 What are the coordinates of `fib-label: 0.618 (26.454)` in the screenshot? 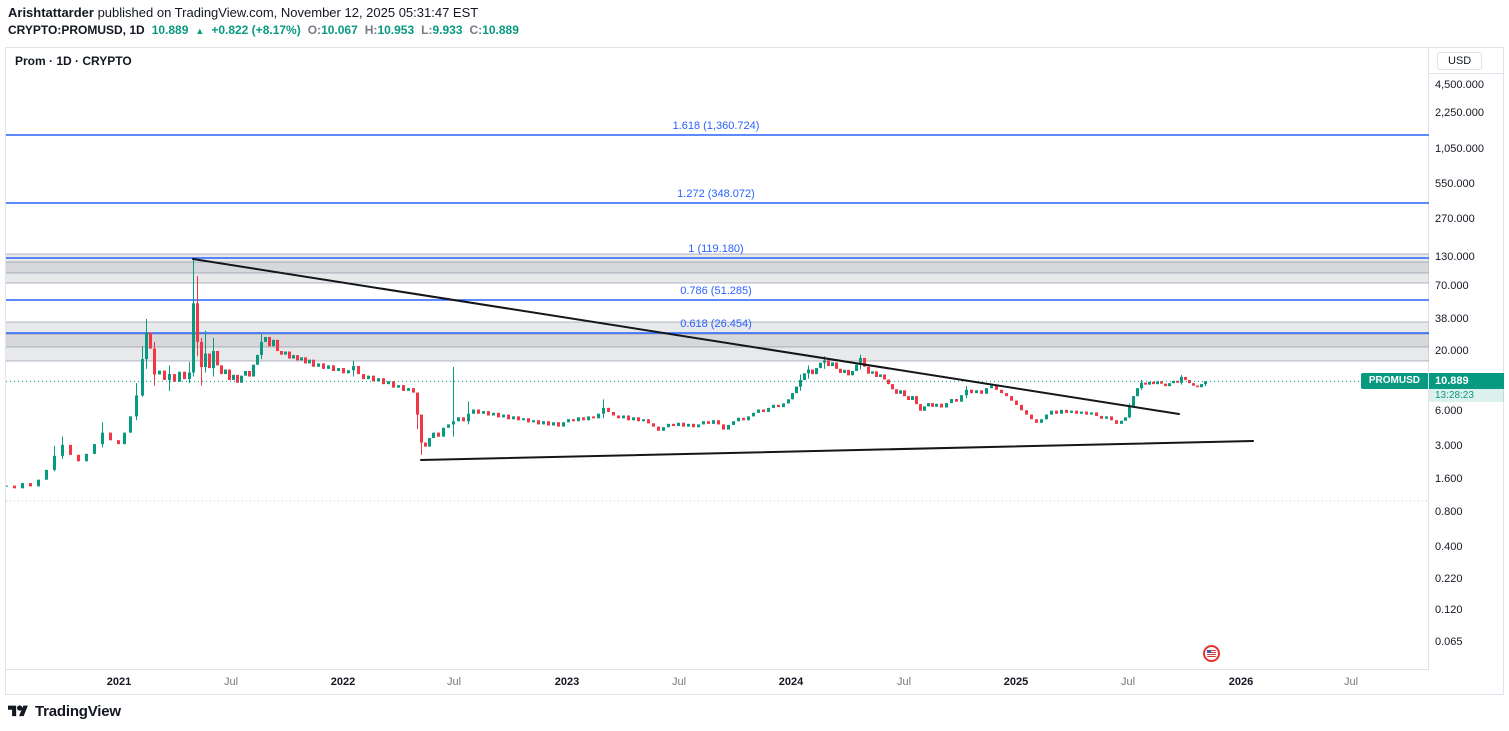 It's located at (716, 324).